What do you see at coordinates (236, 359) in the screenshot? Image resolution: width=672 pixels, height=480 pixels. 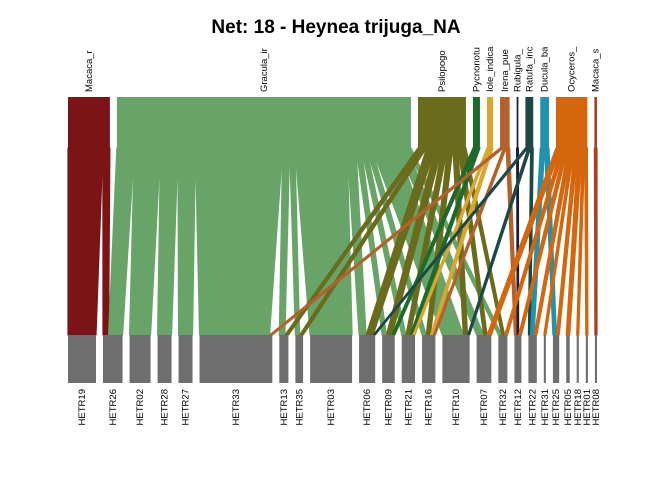 I see `lower-node-HETR33` at bounding box center [236, 359].